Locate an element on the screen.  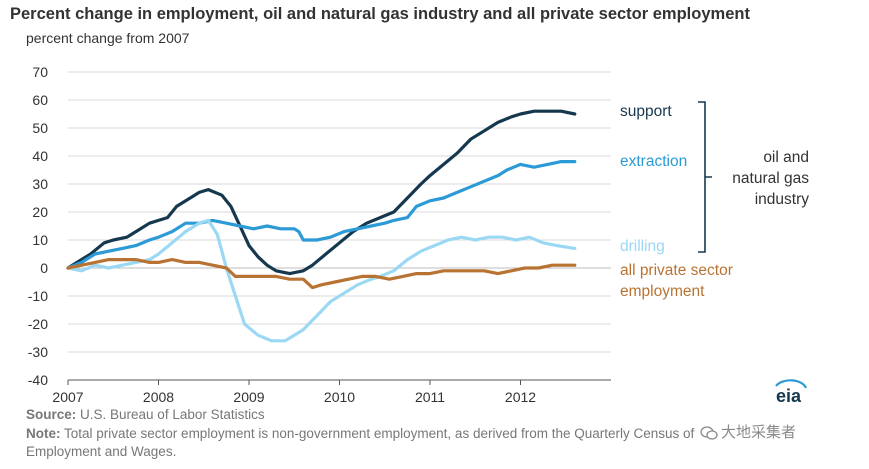
y-tick-label: 10 is located at coordinates (40, 240).